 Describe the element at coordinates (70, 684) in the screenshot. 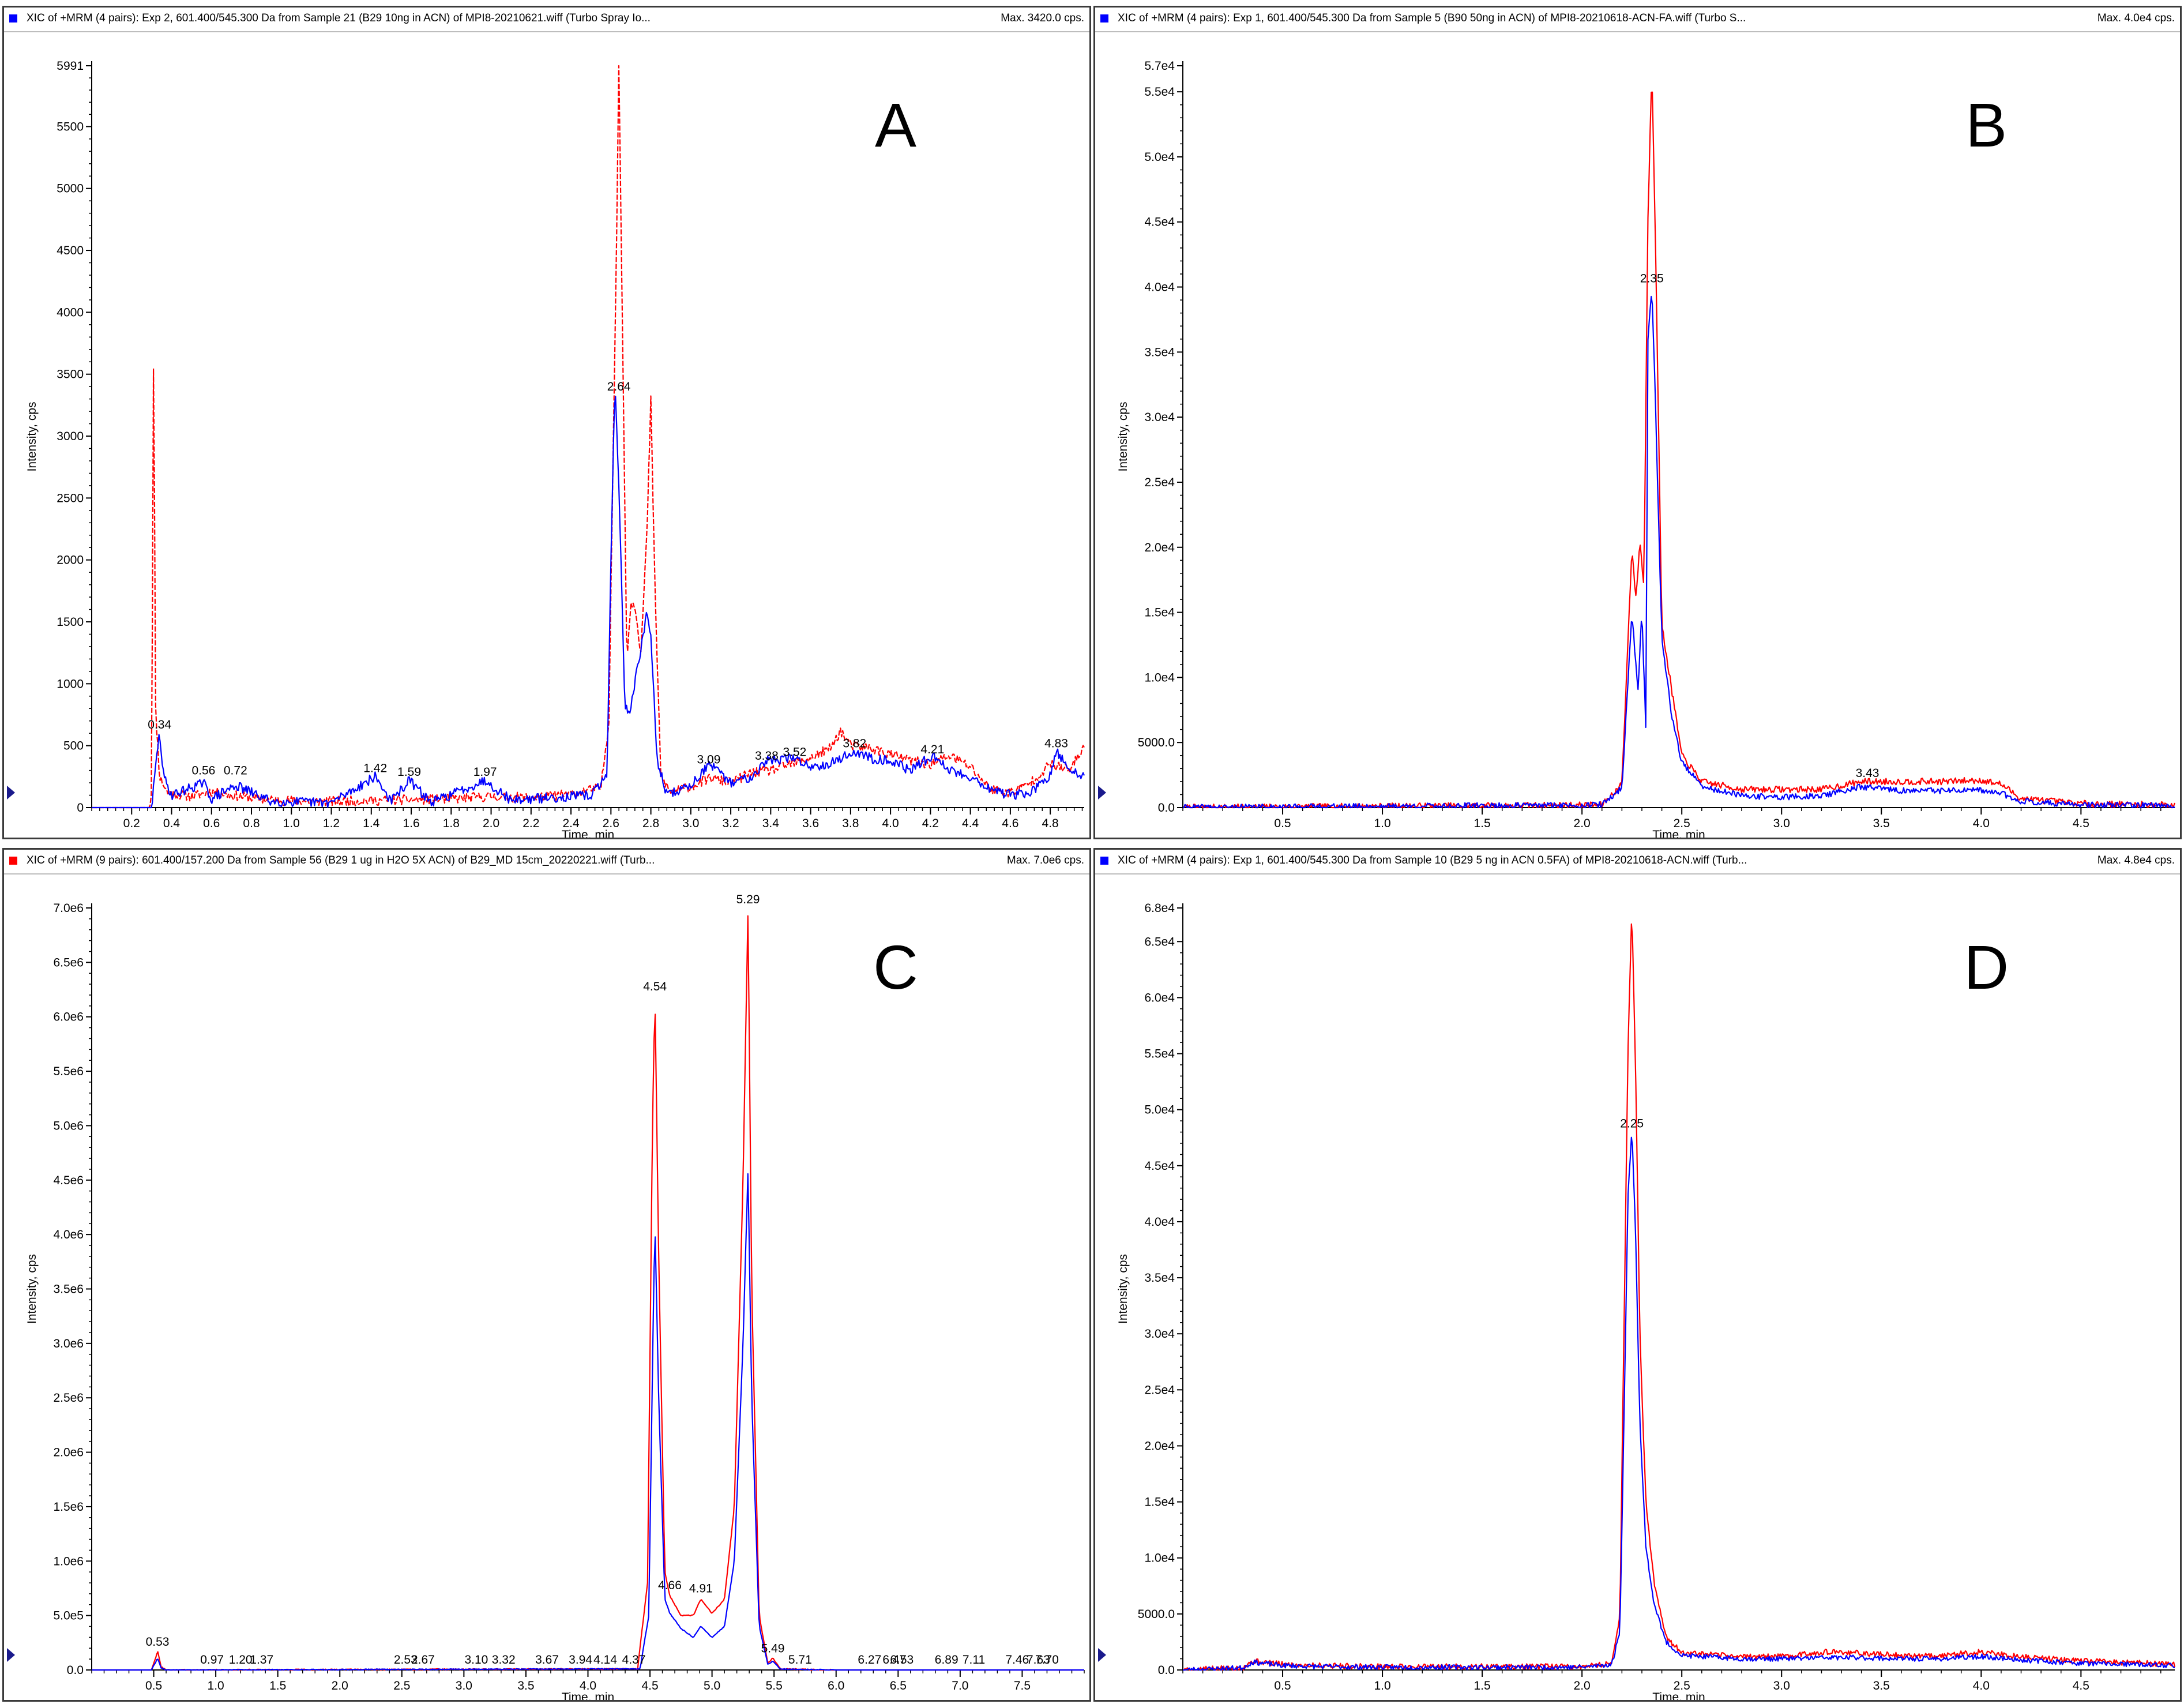

I see `y-tick-label: 1000` at that location.